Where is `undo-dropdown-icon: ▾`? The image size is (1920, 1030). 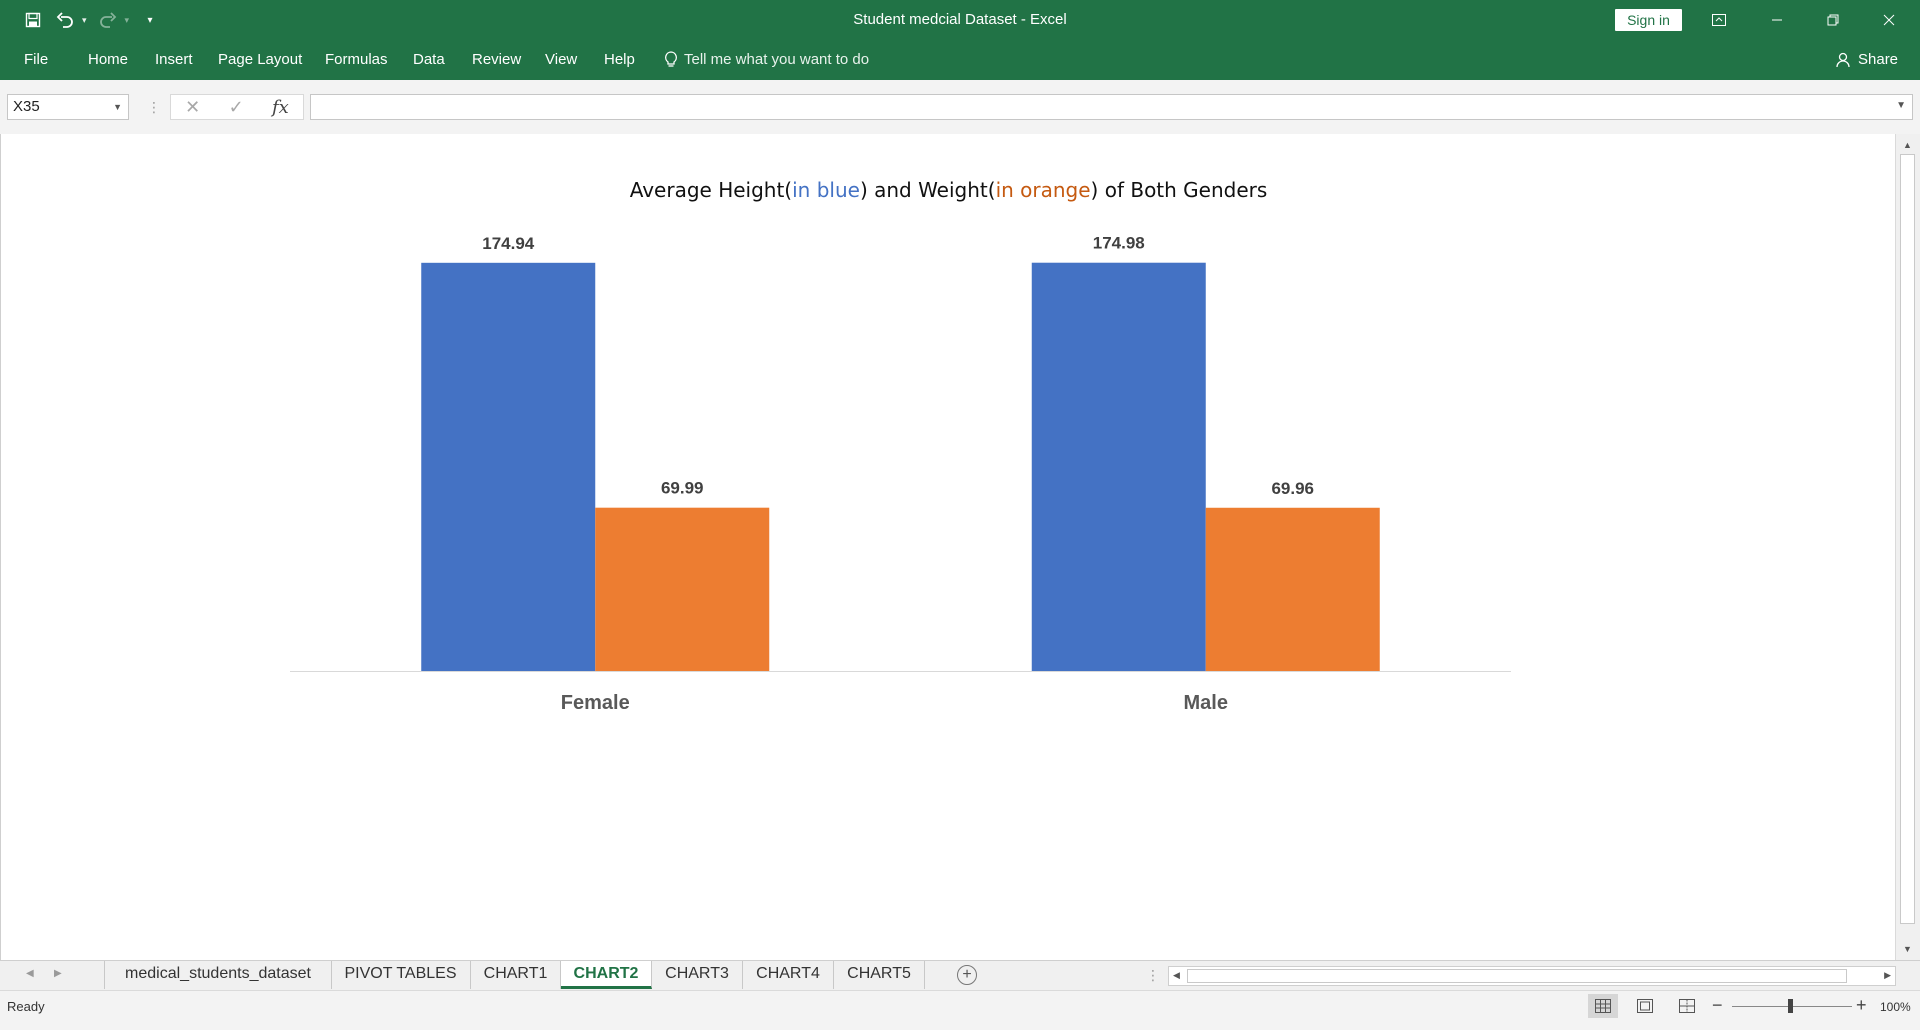
undo-dropdown-icon: ▾ is located at coordinates (84, 19).